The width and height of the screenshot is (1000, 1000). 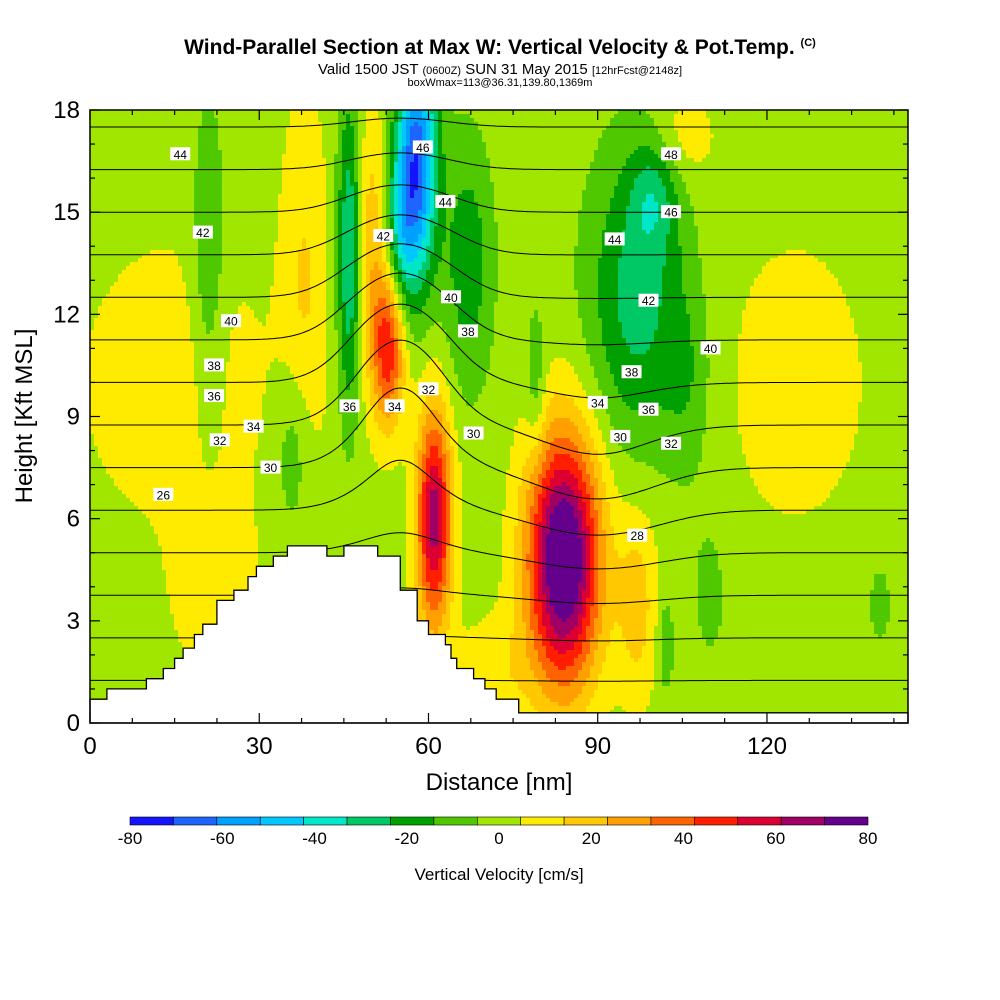 I want to click on x-tick-label: 0, so click(x=89, y=746).